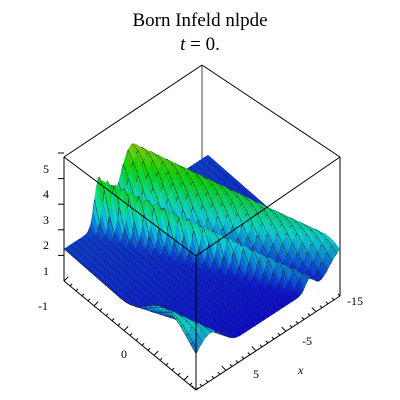  Describe the element at coordinates (307, 341) in the screenshot. I see `x-tick-label: -5` at that location.